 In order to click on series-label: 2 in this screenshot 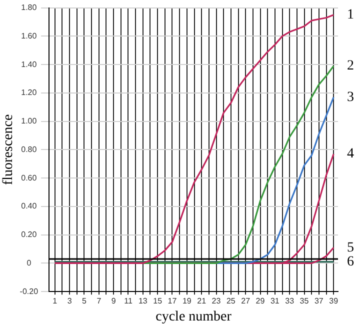, I will do `click(350, 66)`.